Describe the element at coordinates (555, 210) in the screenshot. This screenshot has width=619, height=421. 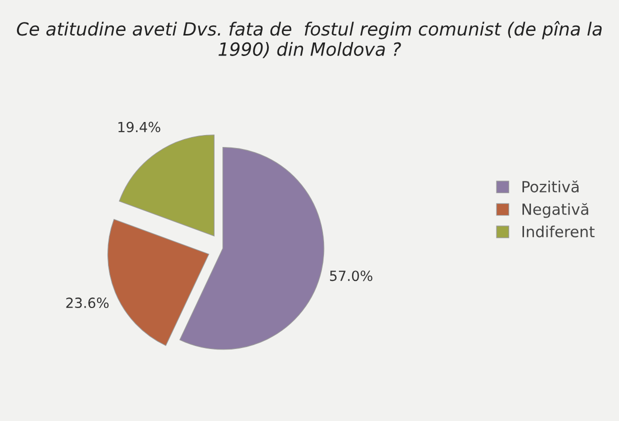
I see `legend-label: Negativă` at that location.